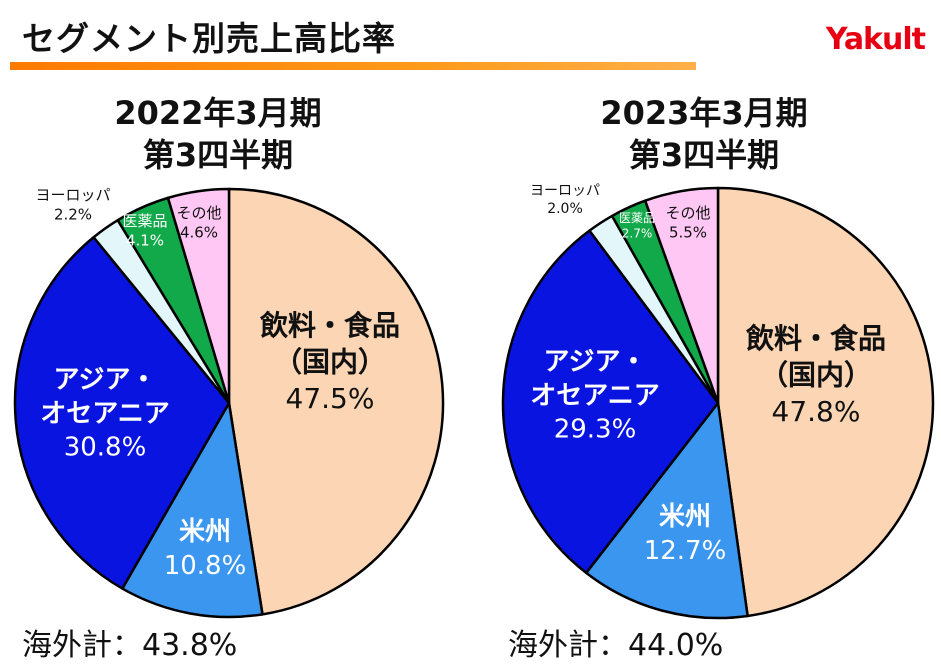  Describe the element at coordinates (205, 532) in the screenshot. I see `slice-name-americas-2022: 米州` at that location.